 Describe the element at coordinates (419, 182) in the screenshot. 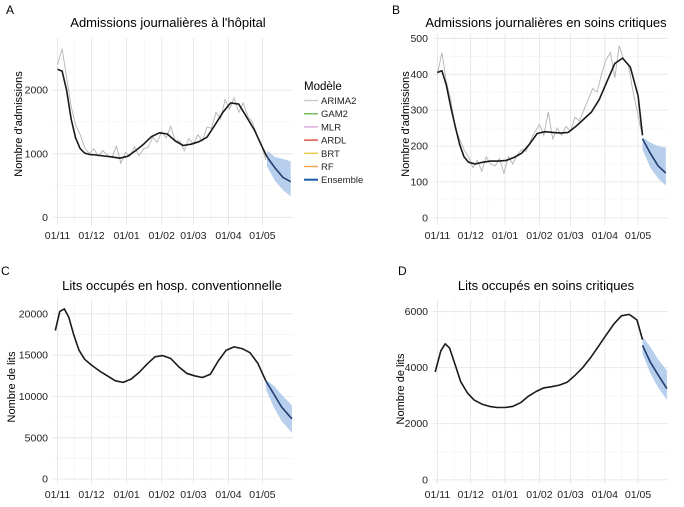

I see `panel-b-y-tick-label: 100` at that location.